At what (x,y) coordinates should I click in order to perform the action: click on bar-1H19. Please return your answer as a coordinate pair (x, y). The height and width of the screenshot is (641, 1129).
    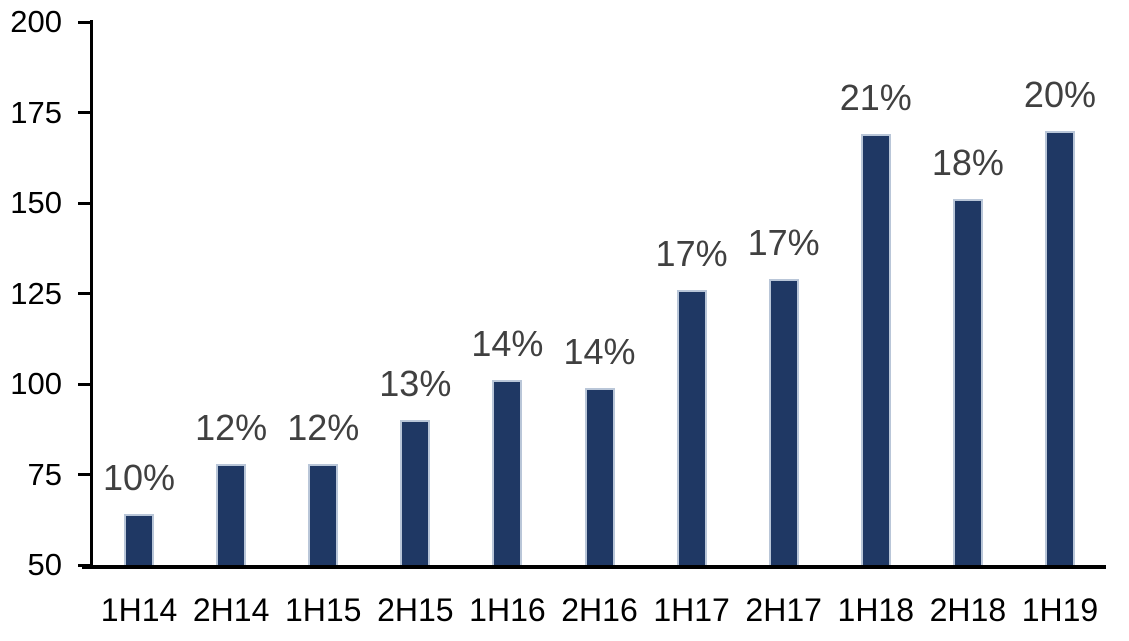
    Looking at the image, I should click on (1059, 347).